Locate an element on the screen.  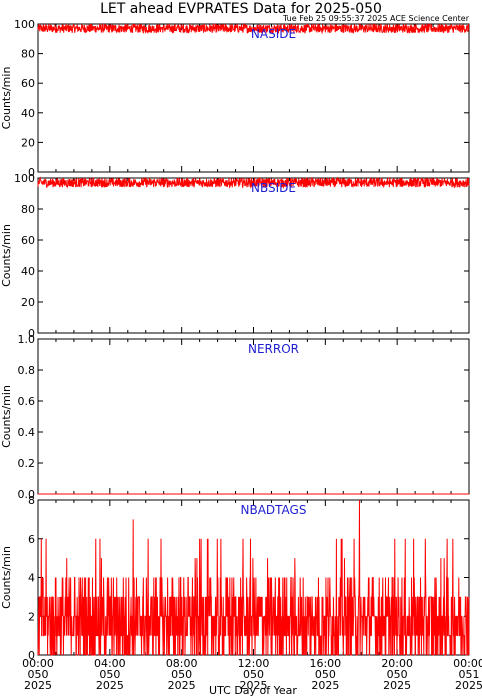
y-tick-label: 2 is located at coordinates (31, 616).